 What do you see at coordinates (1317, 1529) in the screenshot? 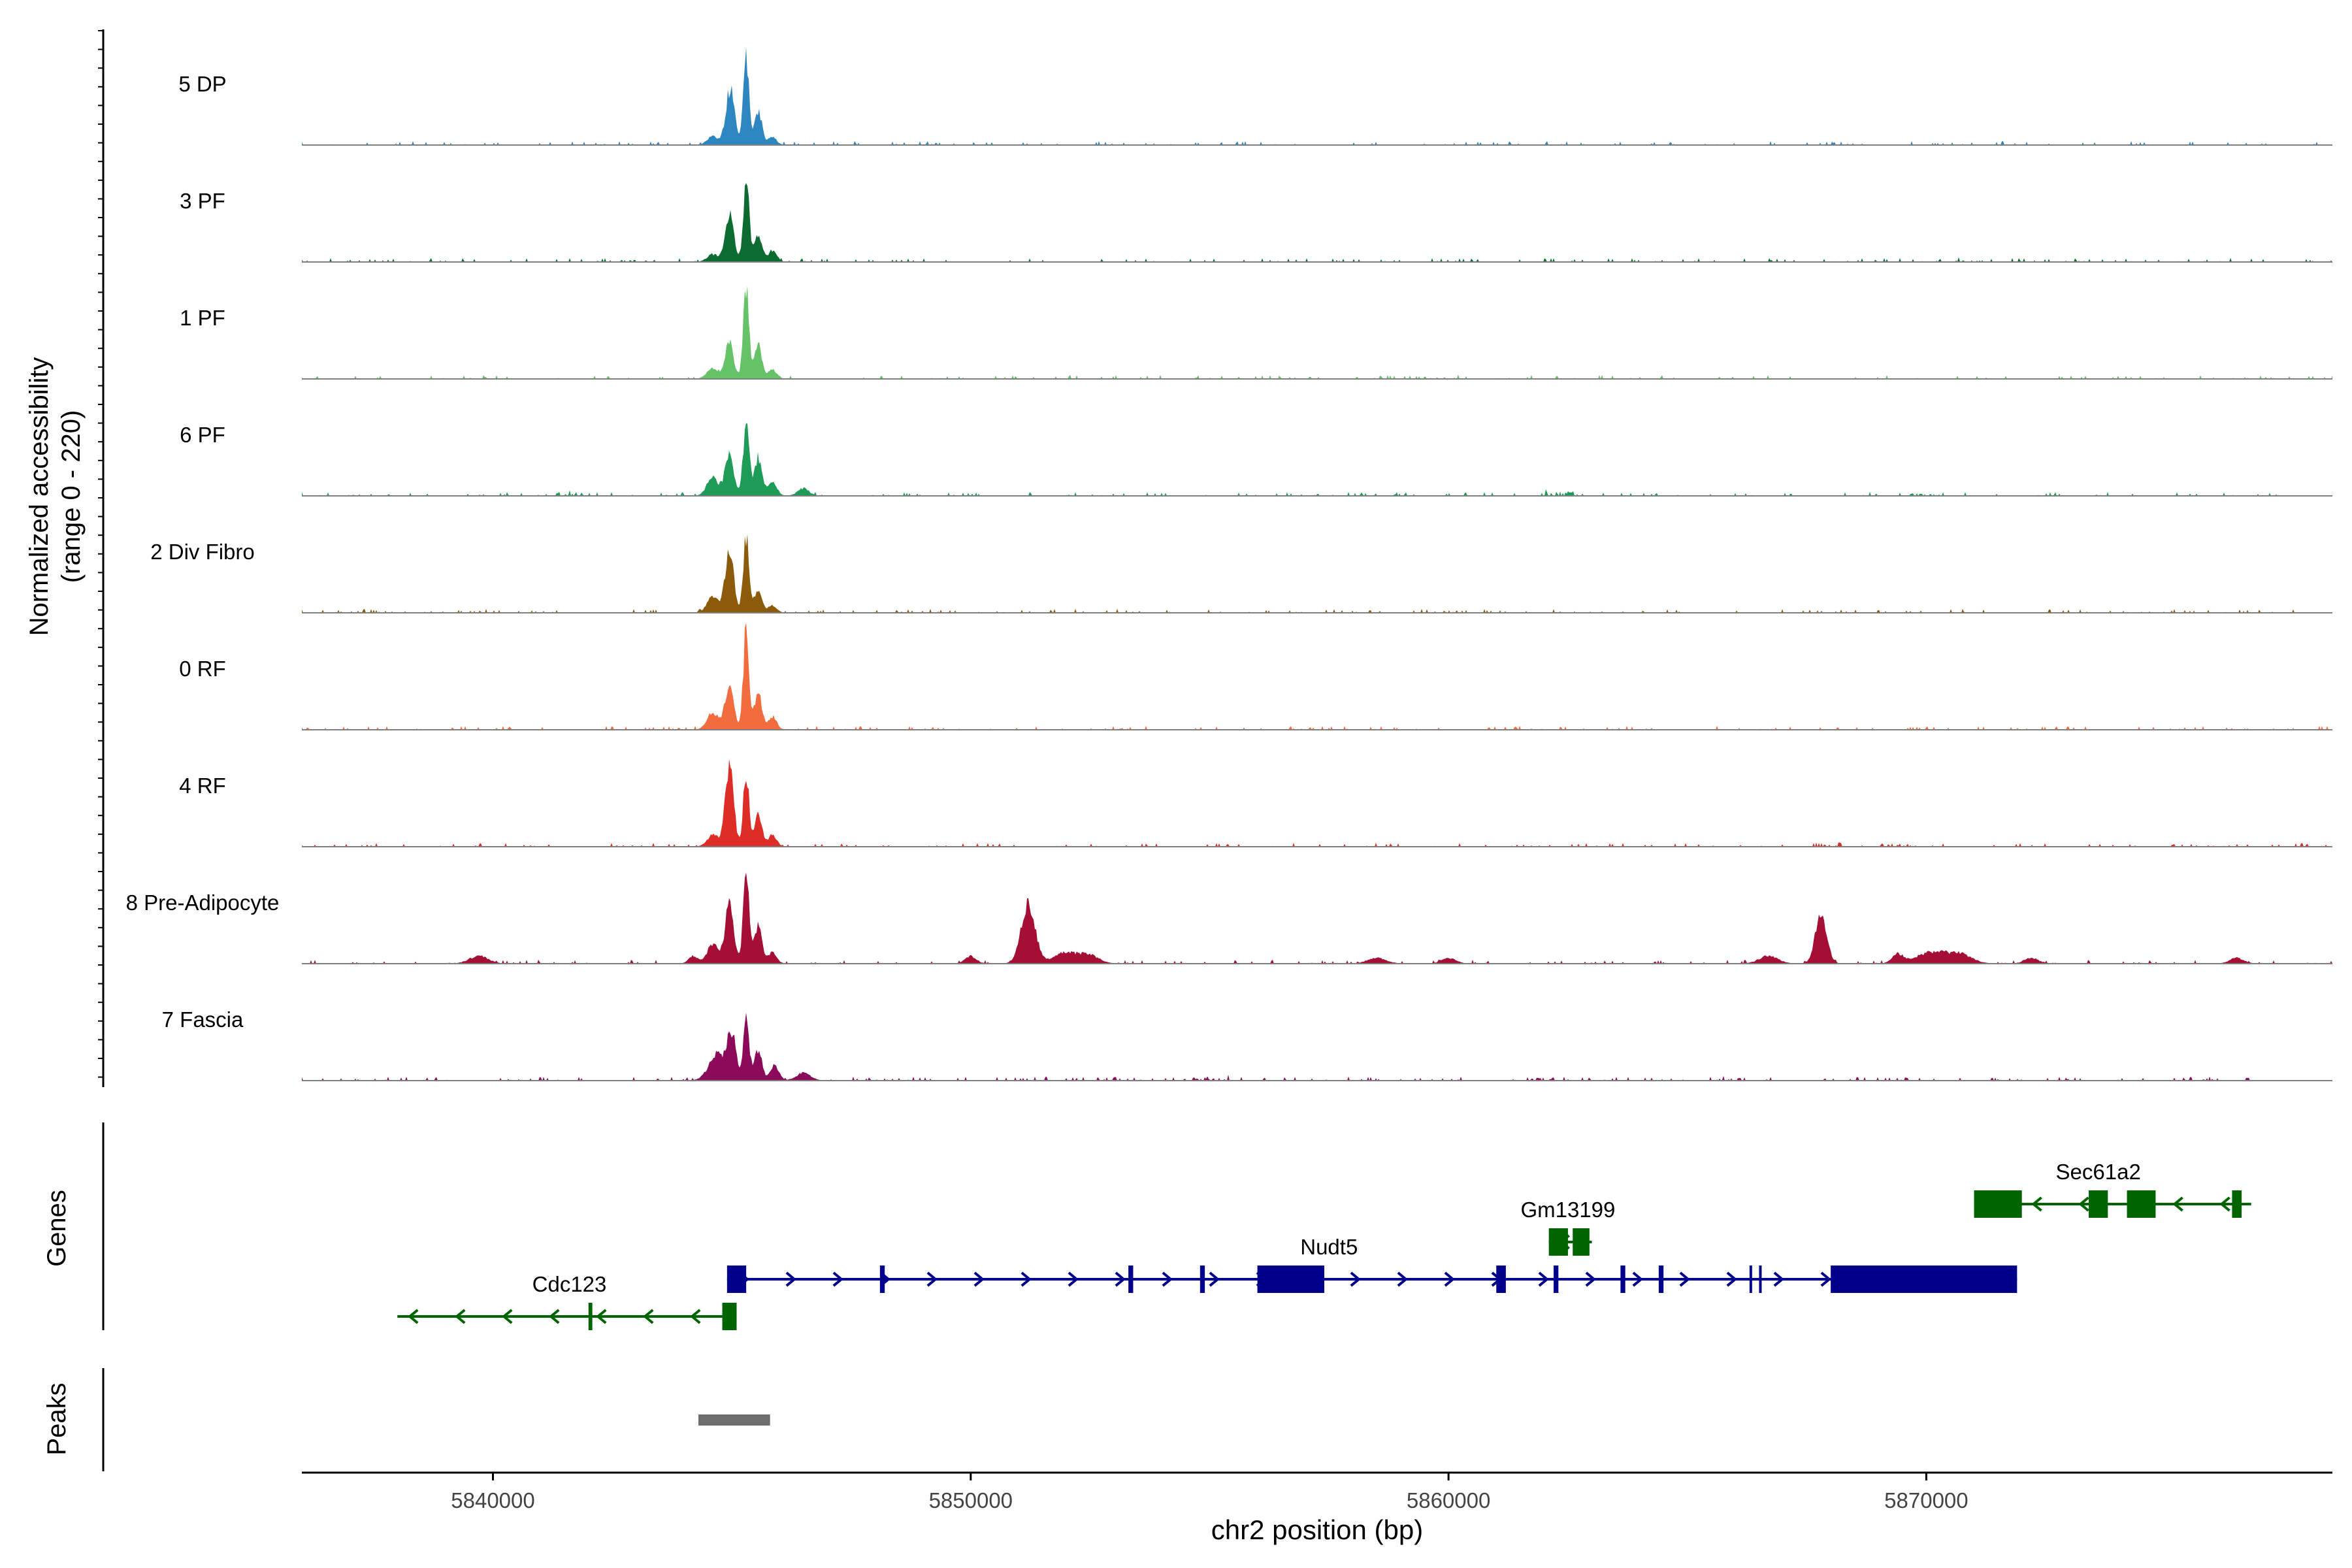
I see `x-axis-title: chr2 position (bp)` at bounding box center [1317, 1529].